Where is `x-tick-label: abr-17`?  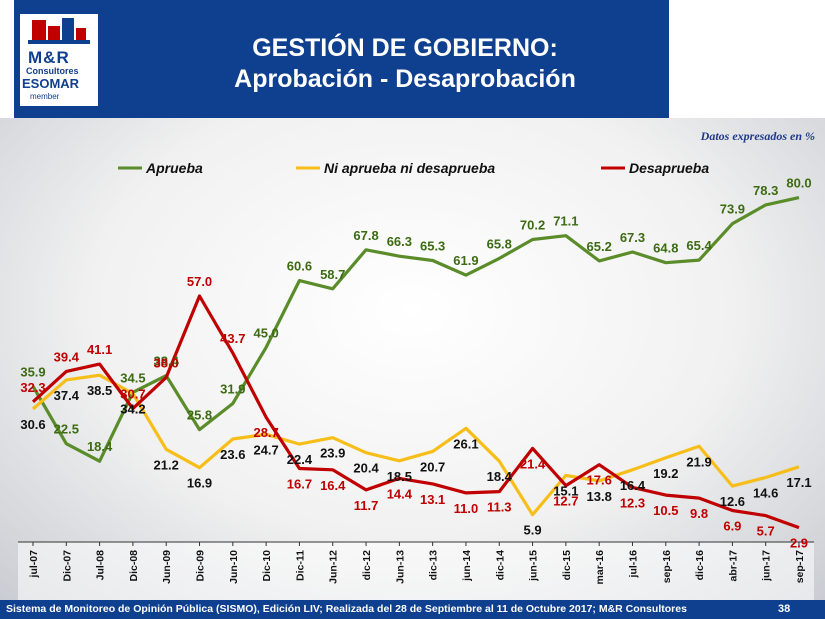
x-tick-label: abr-17 is located at coordinates (733, 566).